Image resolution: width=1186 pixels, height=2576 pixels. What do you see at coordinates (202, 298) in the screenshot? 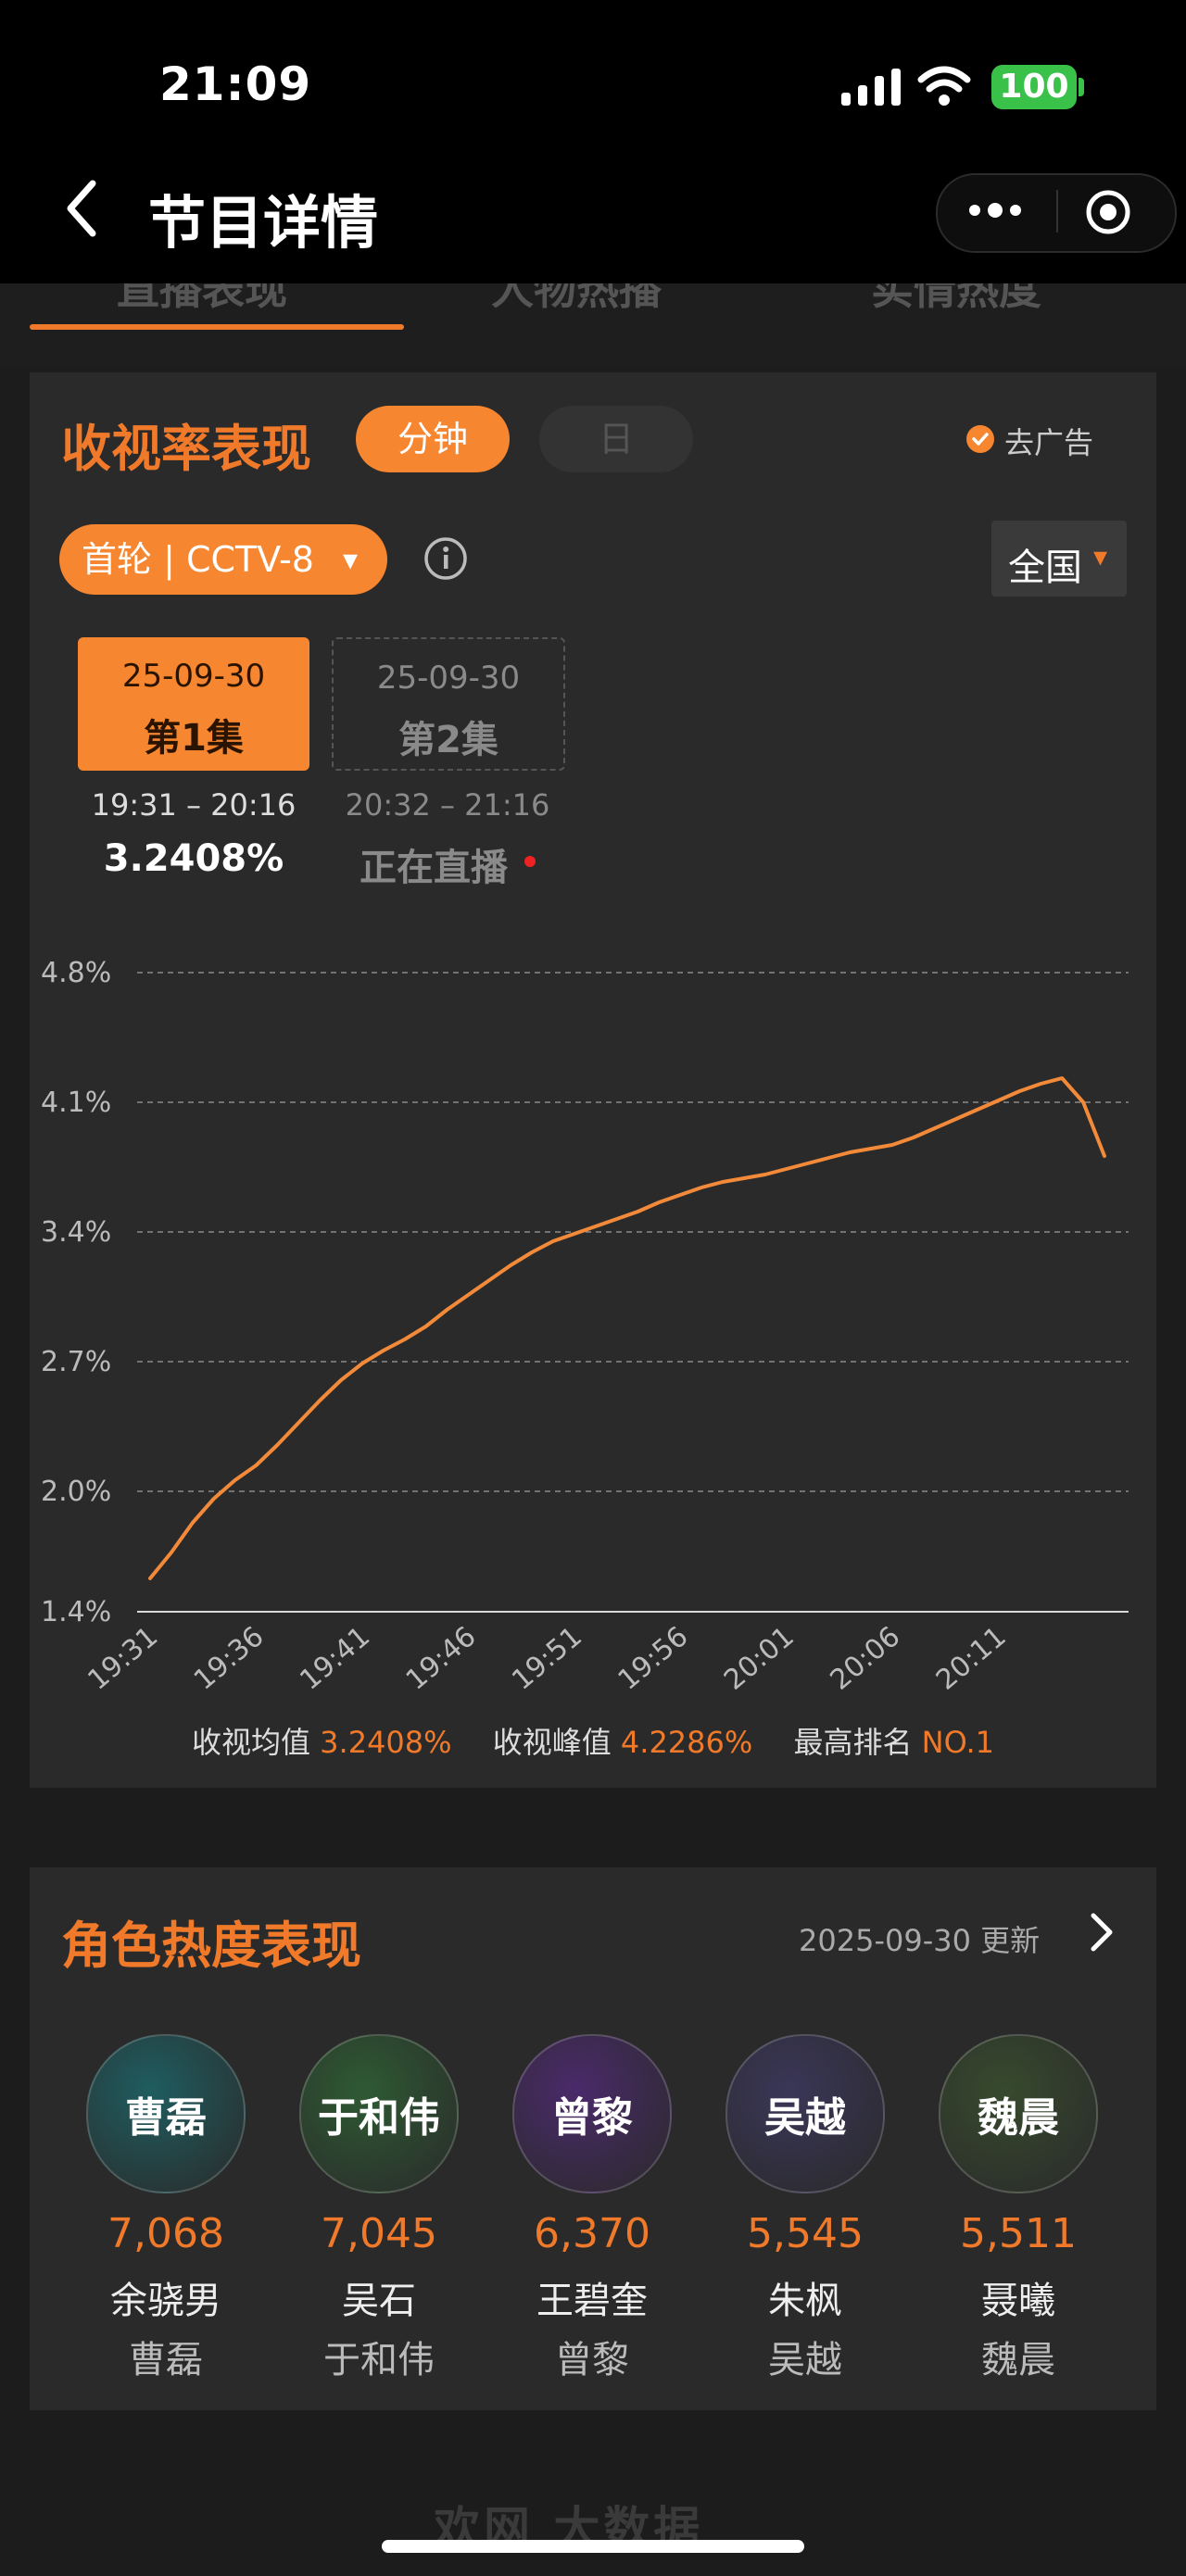
I see `tab-live: 直播表现` at bounding box center [202, 298].